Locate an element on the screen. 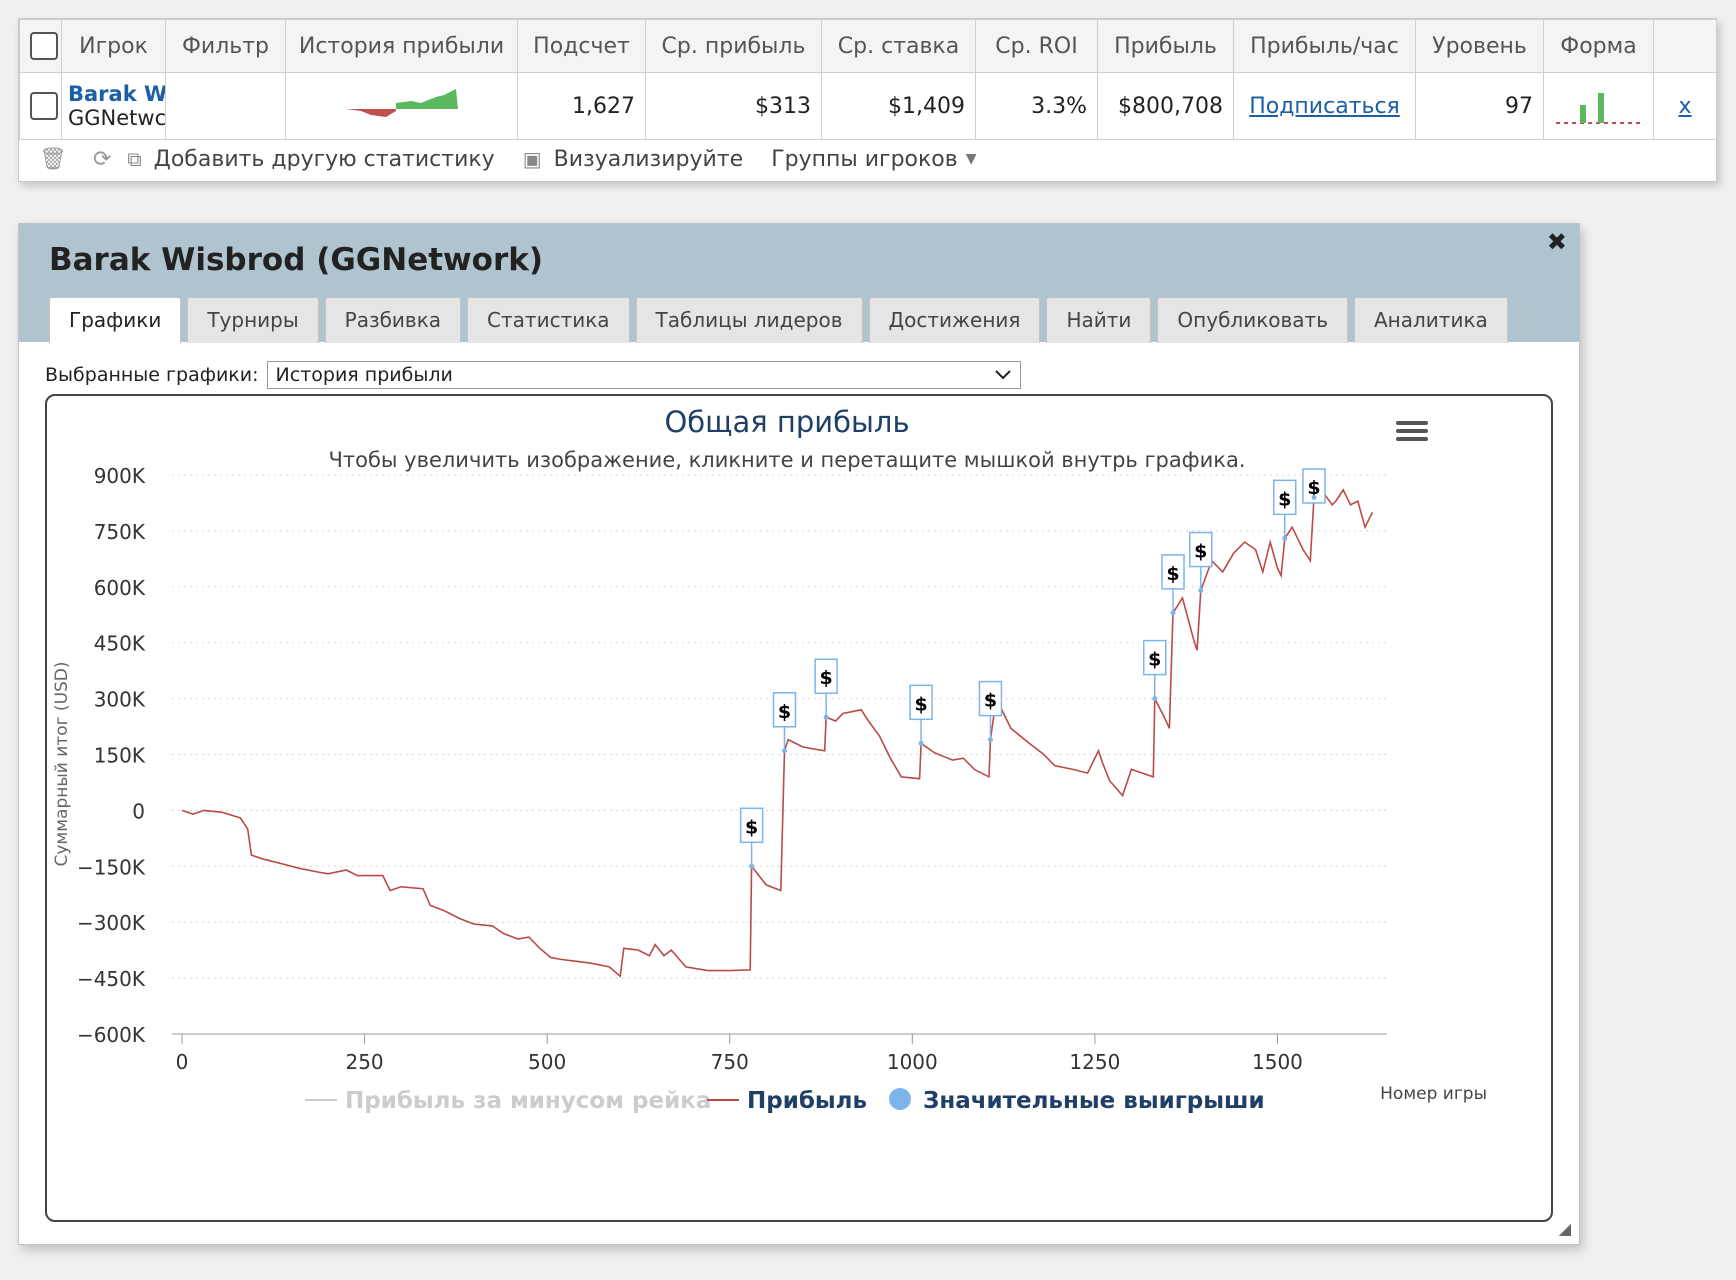 This screenshot has height=1280, width=1736. header-select-all is located at coordinates (40, 46).